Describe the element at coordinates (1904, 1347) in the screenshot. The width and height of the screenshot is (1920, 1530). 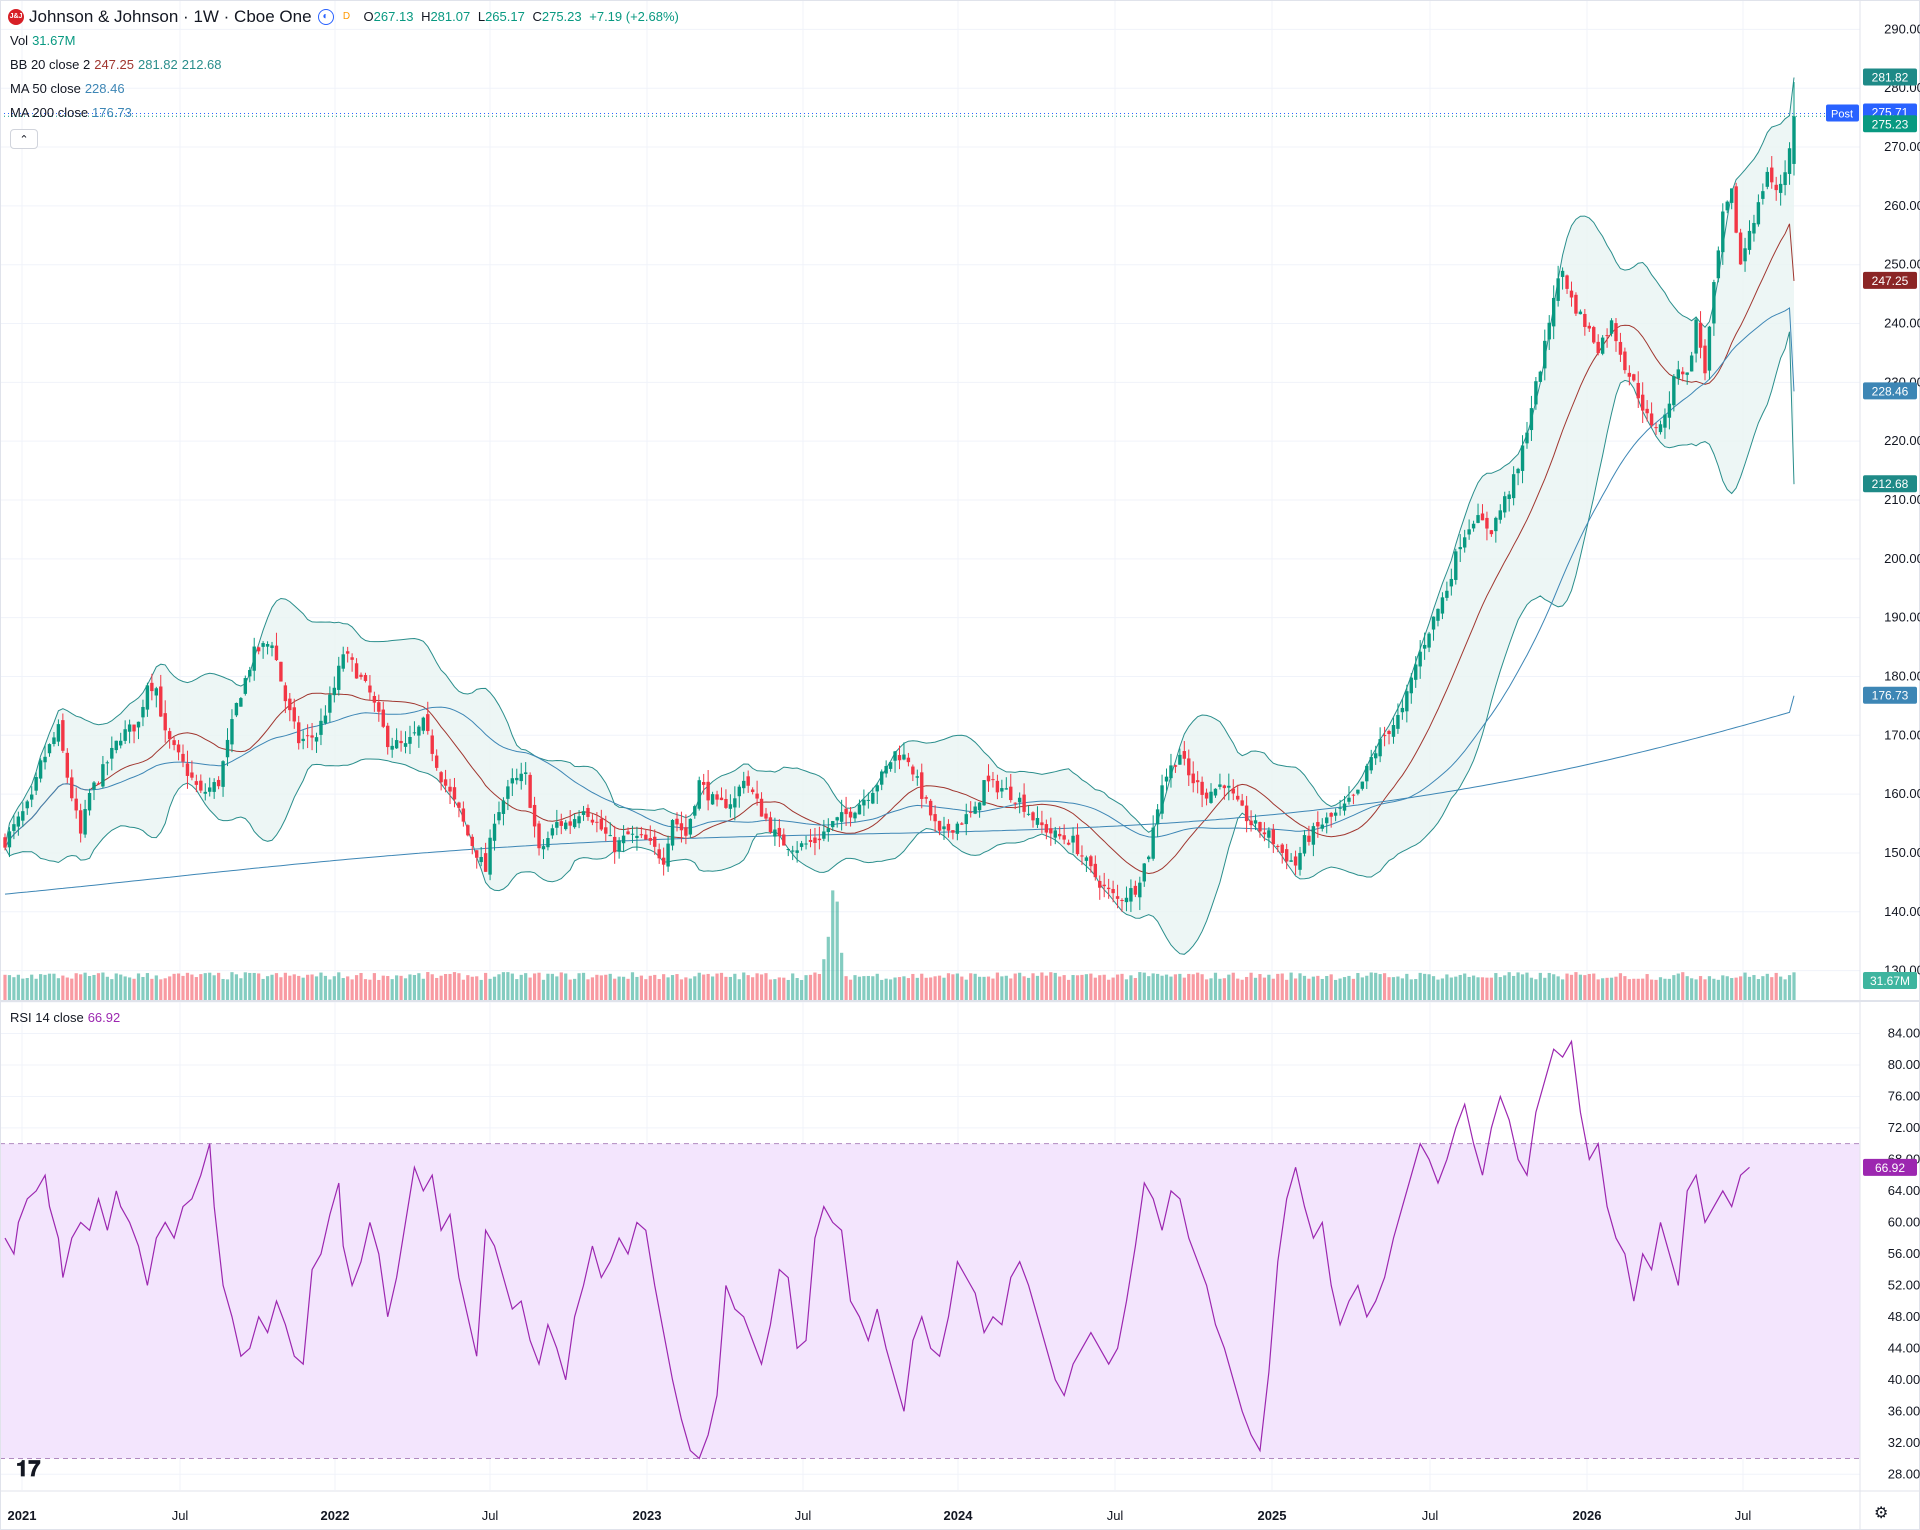
I see `rsi-tick-label: 44.00` at that location.